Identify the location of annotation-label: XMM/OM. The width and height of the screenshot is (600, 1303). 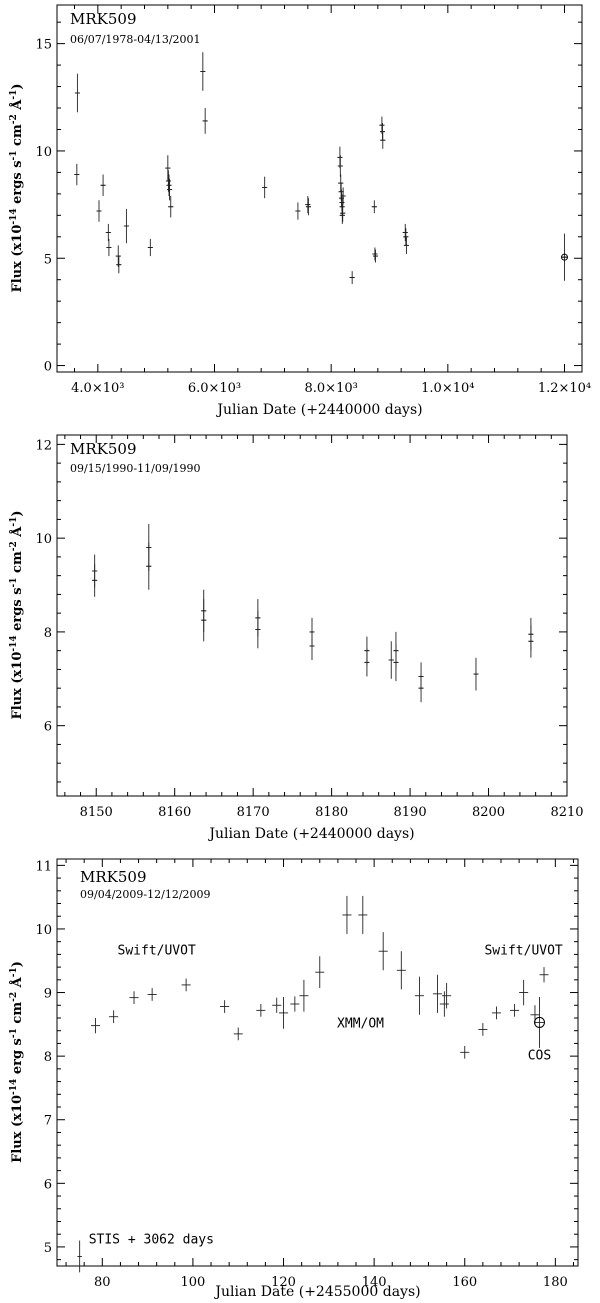
(360, 1024).